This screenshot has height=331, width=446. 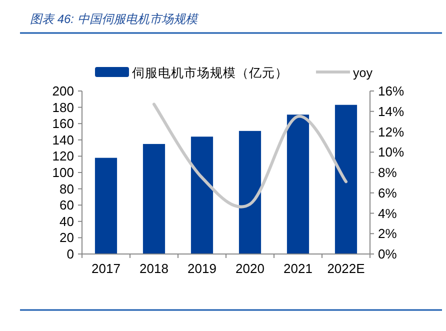 What do you see at coordinates (154, 268) in the screenshot?
I see `x-tick-label: 2018` at bounding box center [154, 268].